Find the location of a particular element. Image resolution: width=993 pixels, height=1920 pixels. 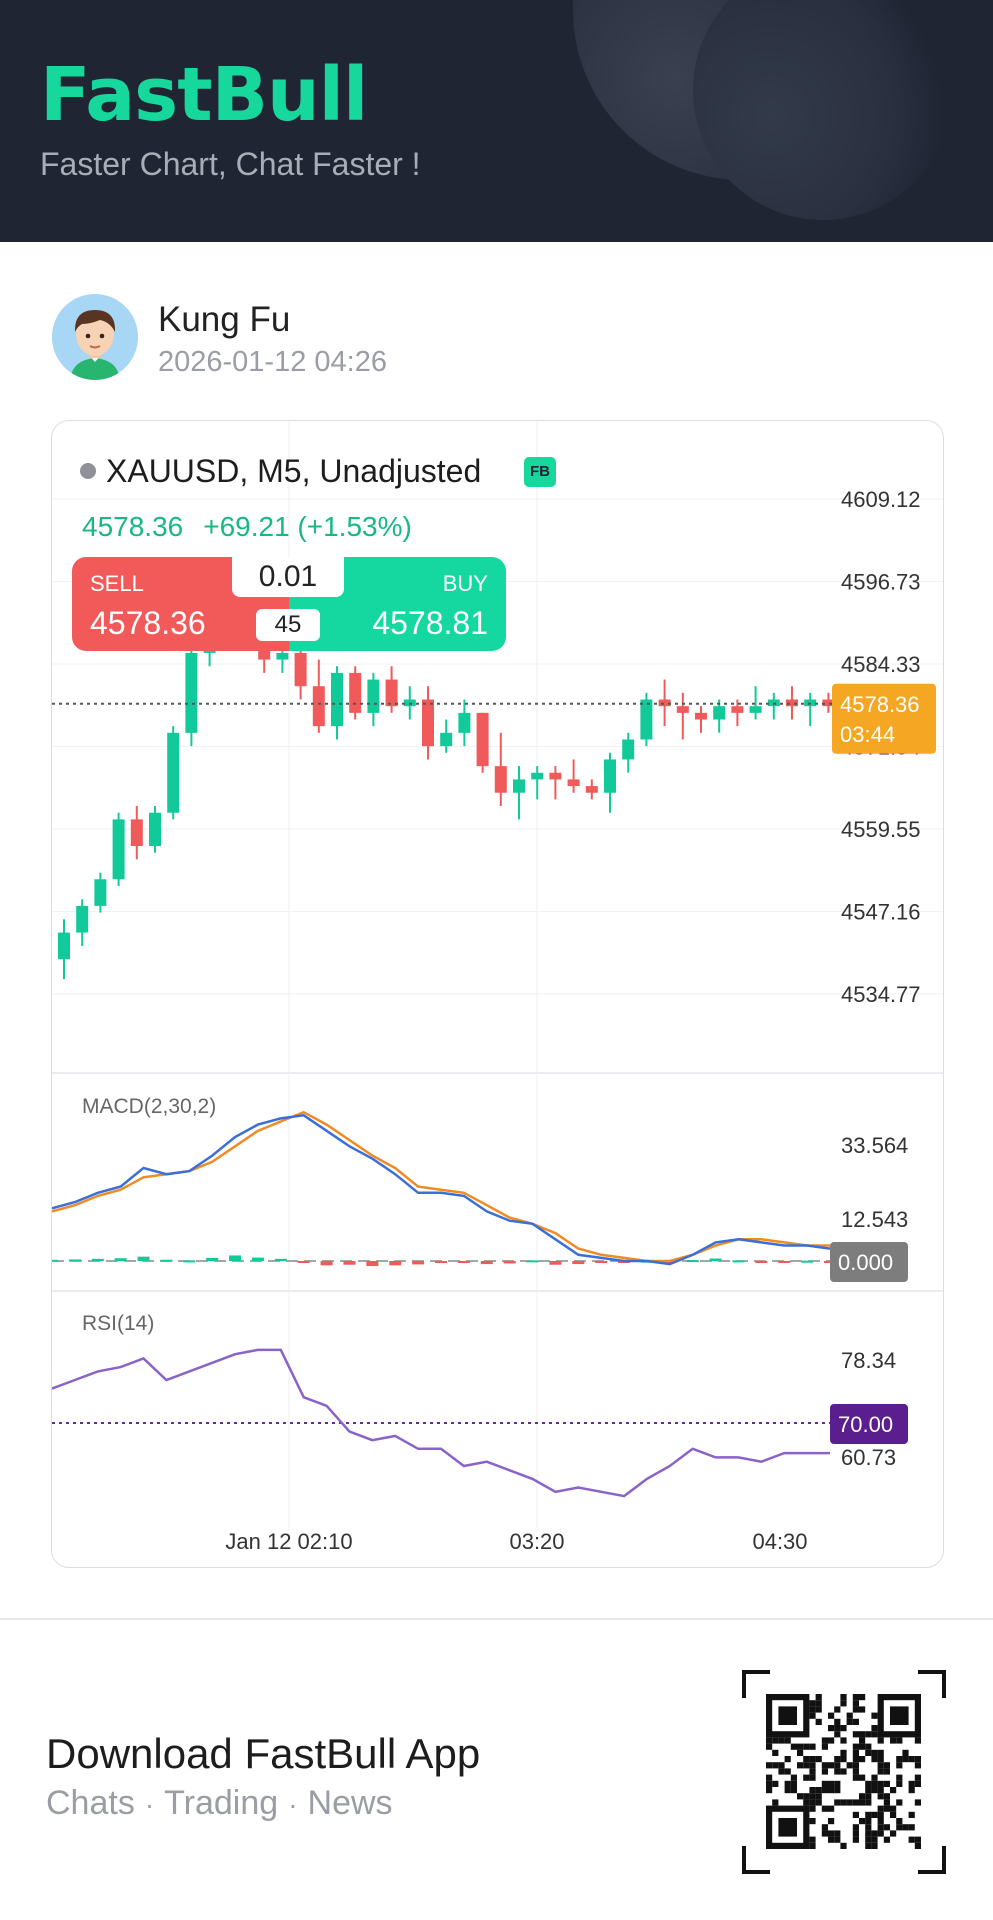

rsi-label: RSI(14) is located at coordinates (118, 1323).